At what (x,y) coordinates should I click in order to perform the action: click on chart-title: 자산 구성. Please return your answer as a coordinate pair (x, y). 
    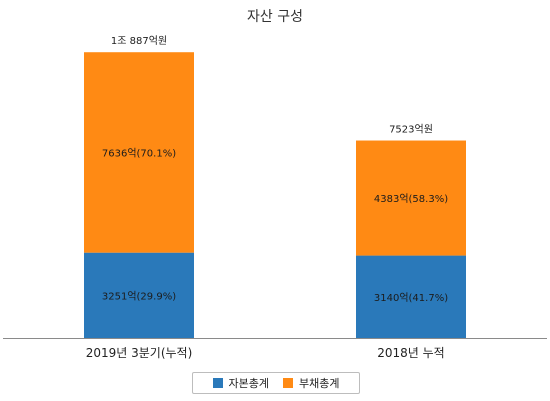
    Looking at the image, I should click on (275, 17).